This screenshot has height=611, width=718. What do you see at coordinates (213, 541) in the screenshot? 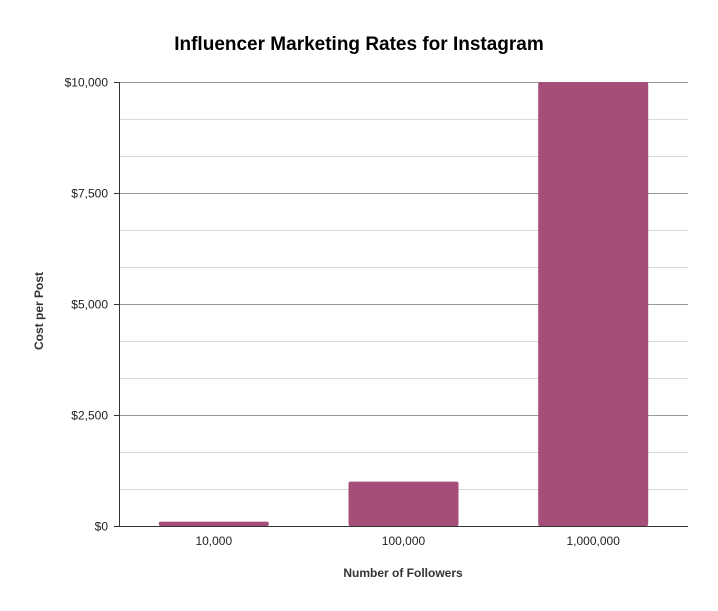
I see `x-tick-label: 10,000` at bounding box center [213, 541].